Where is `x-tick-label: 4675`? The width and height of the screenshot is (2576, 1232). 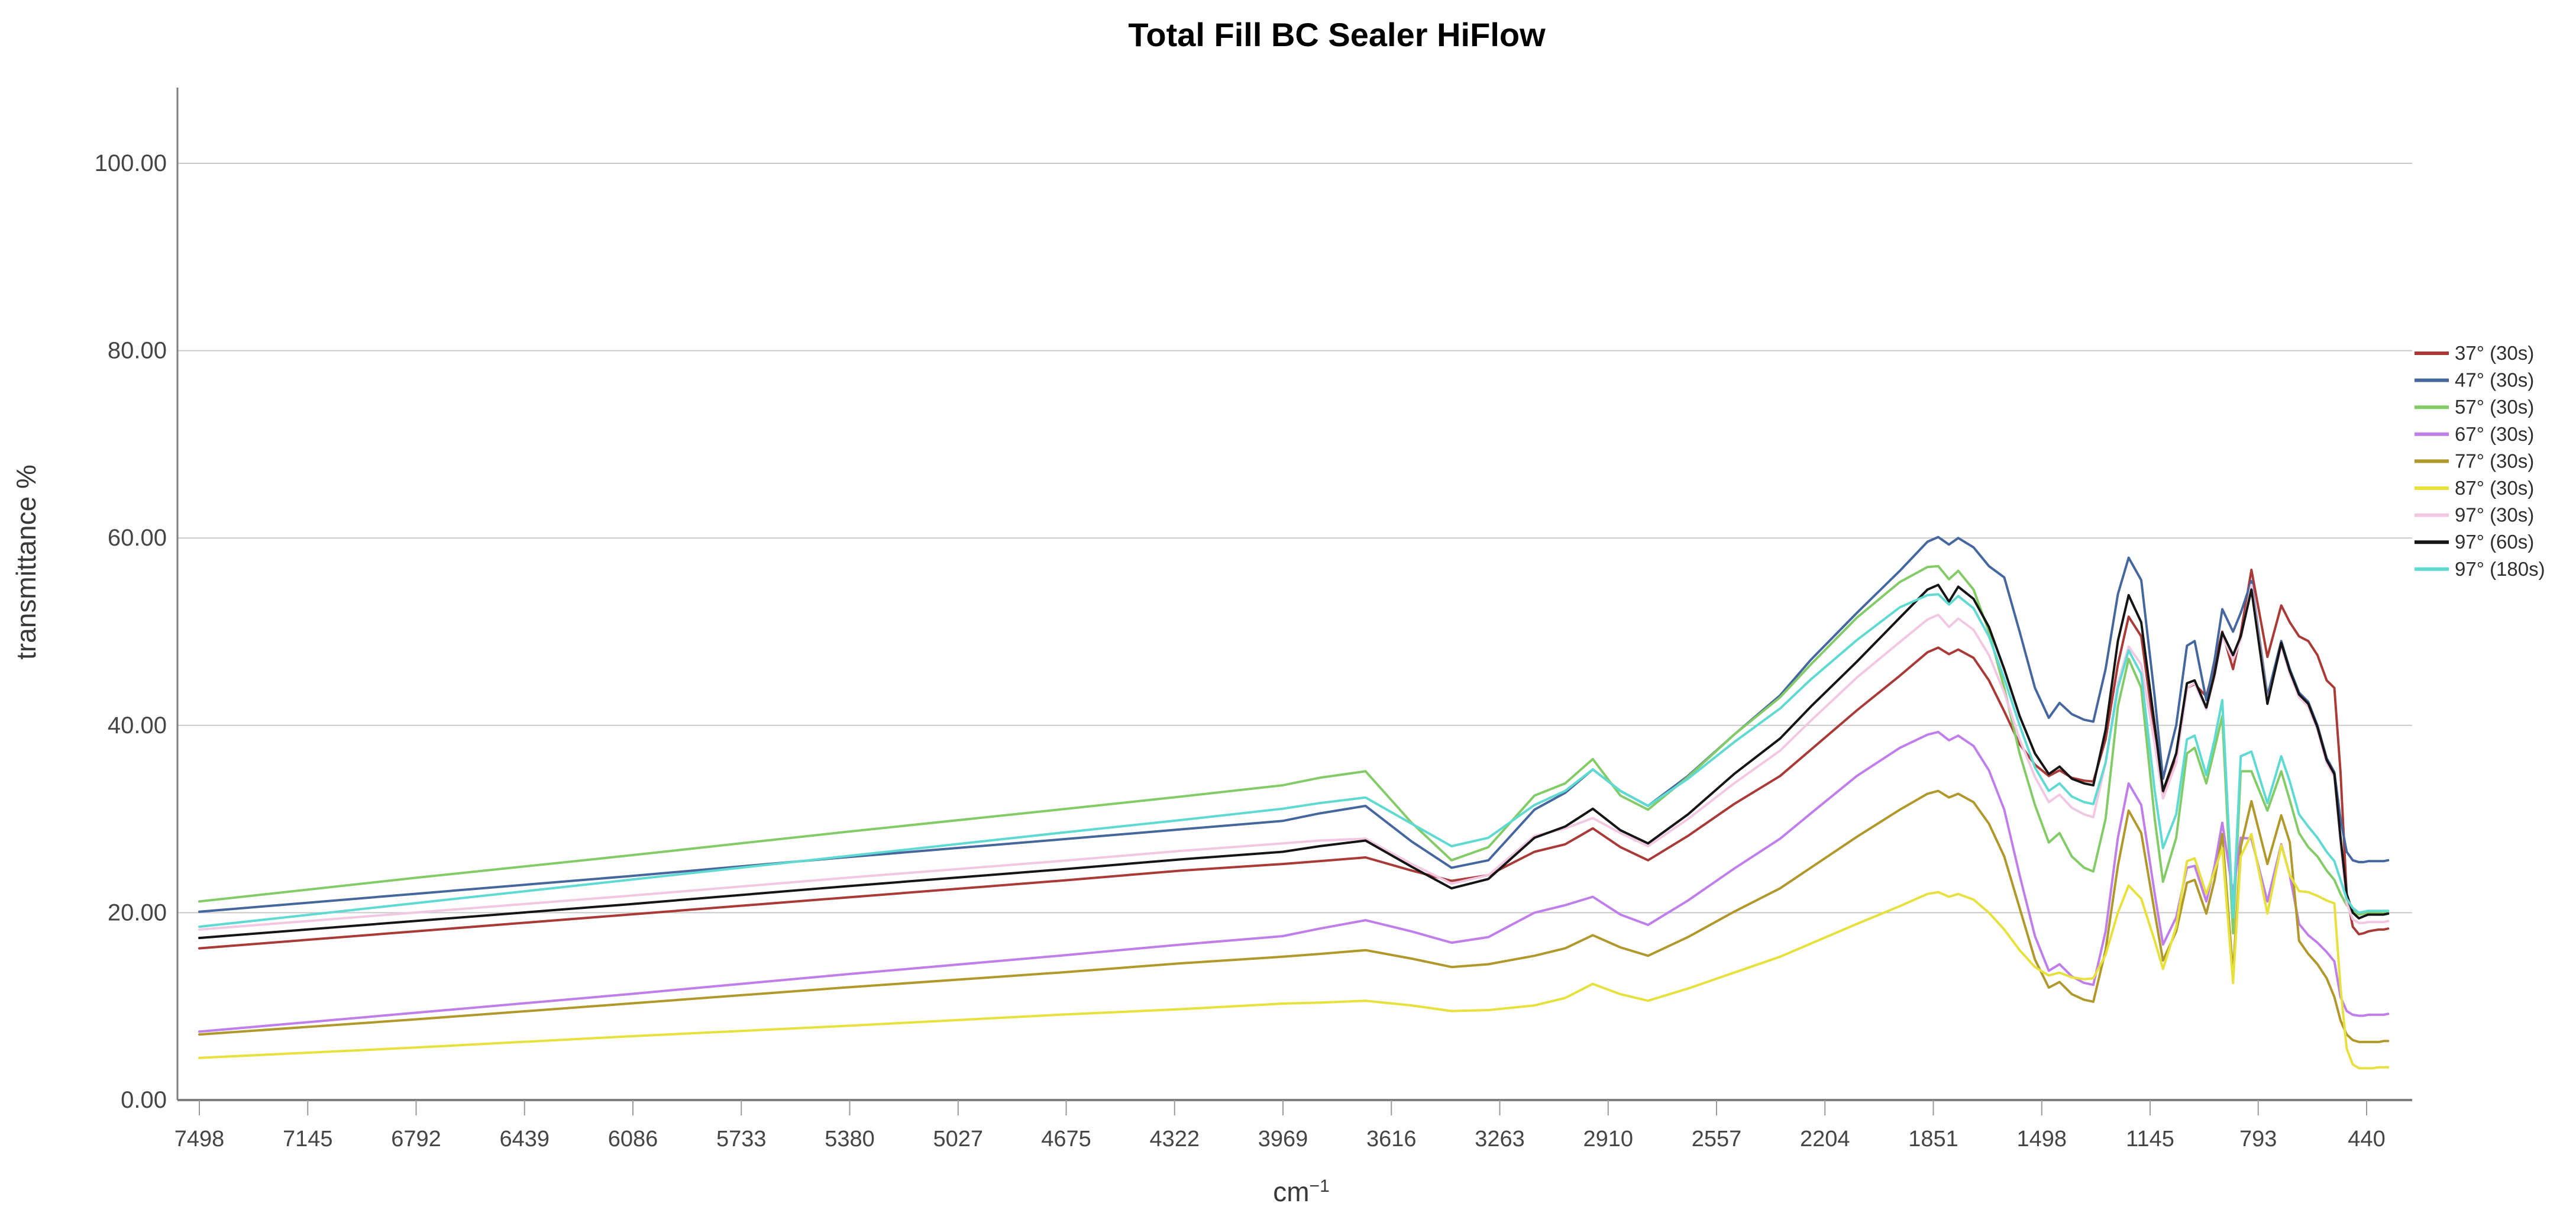
x-tick-label: 4675 is located at coordinates (1066, 1139).